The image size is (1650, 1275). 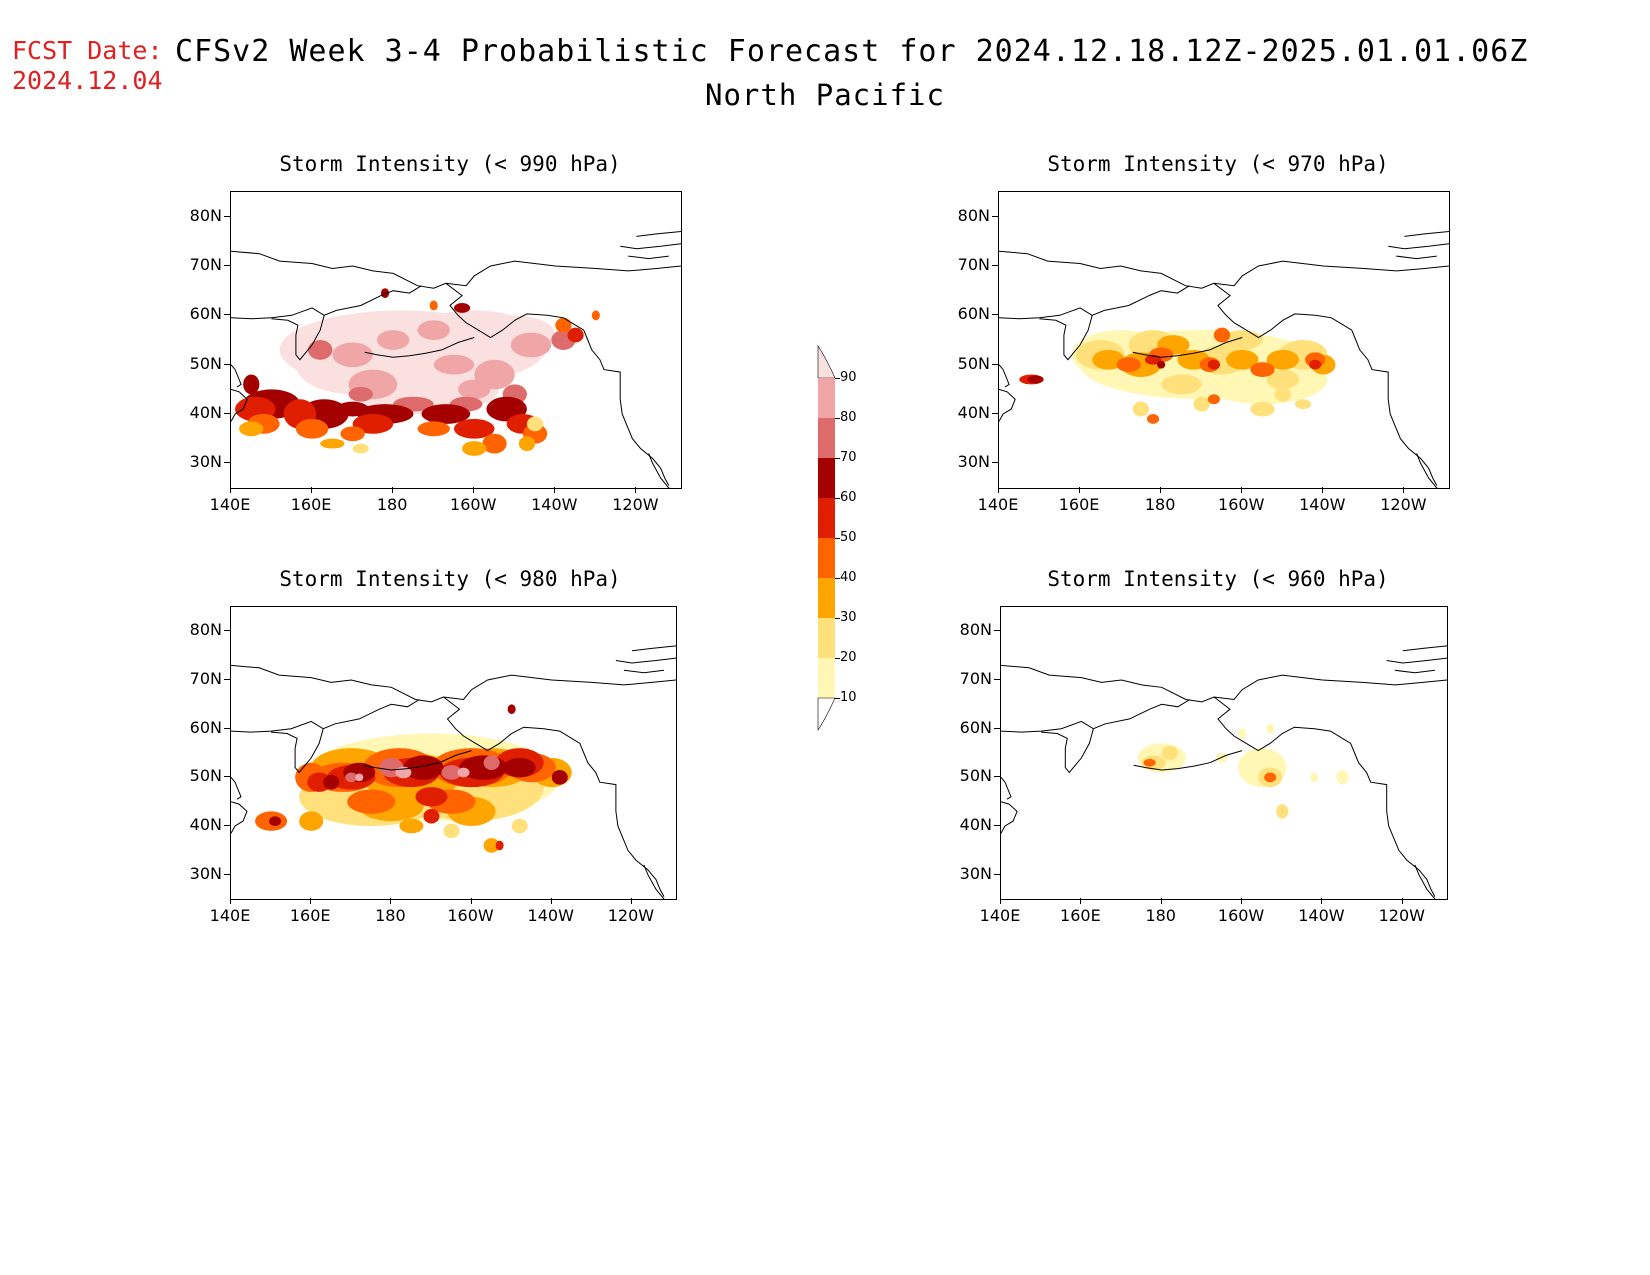 I want to click on colorbar-label: 50, so click(x=848, y=537).